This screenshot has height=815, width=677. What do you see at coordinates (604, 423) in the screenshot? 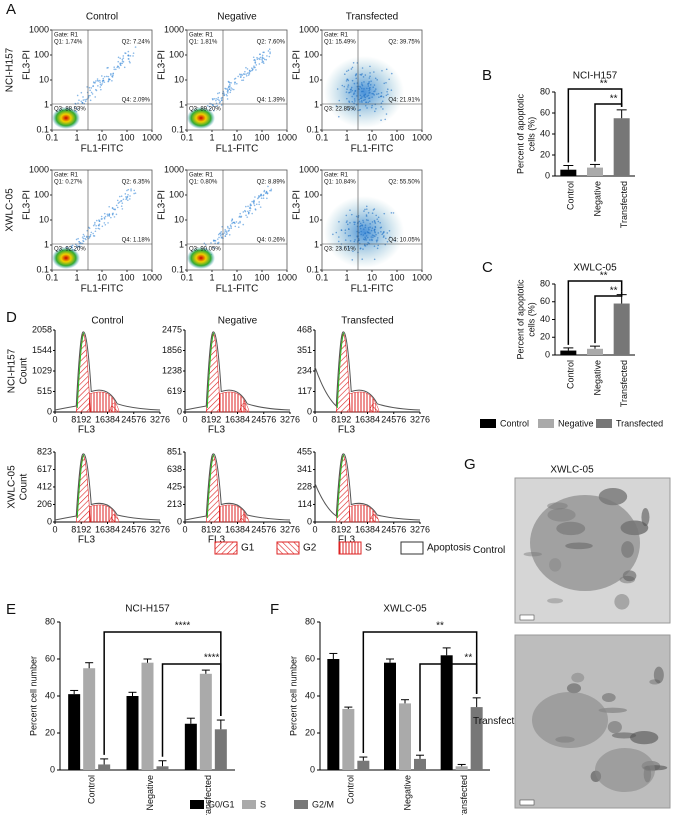
I see `legend-swatch` at bounding box center [604, 423].